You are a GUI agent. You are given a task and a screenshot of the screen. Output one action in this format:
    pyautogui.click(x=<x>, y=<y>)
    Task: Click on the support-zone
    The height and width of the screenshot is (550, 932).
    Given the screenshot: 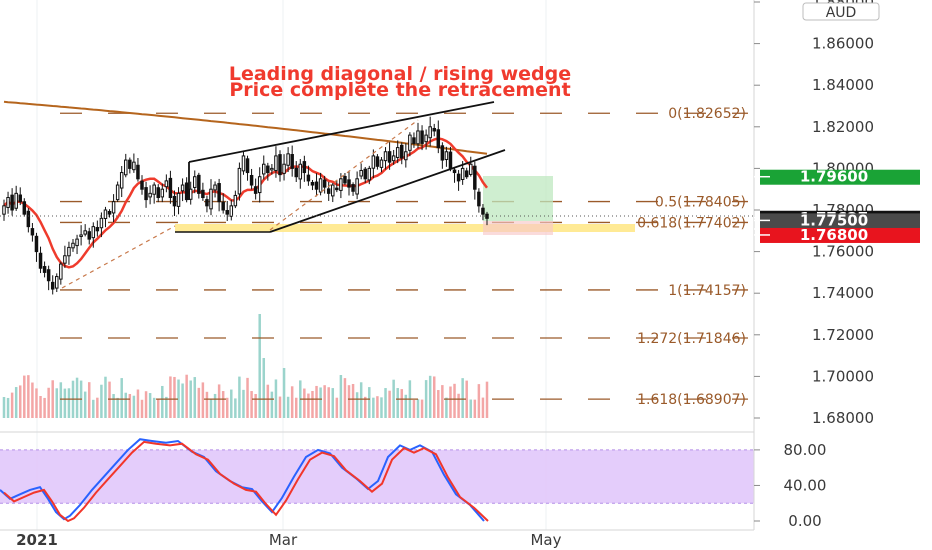 What is the action you would take?
    pyautogui.click(x=405, y=228)
    